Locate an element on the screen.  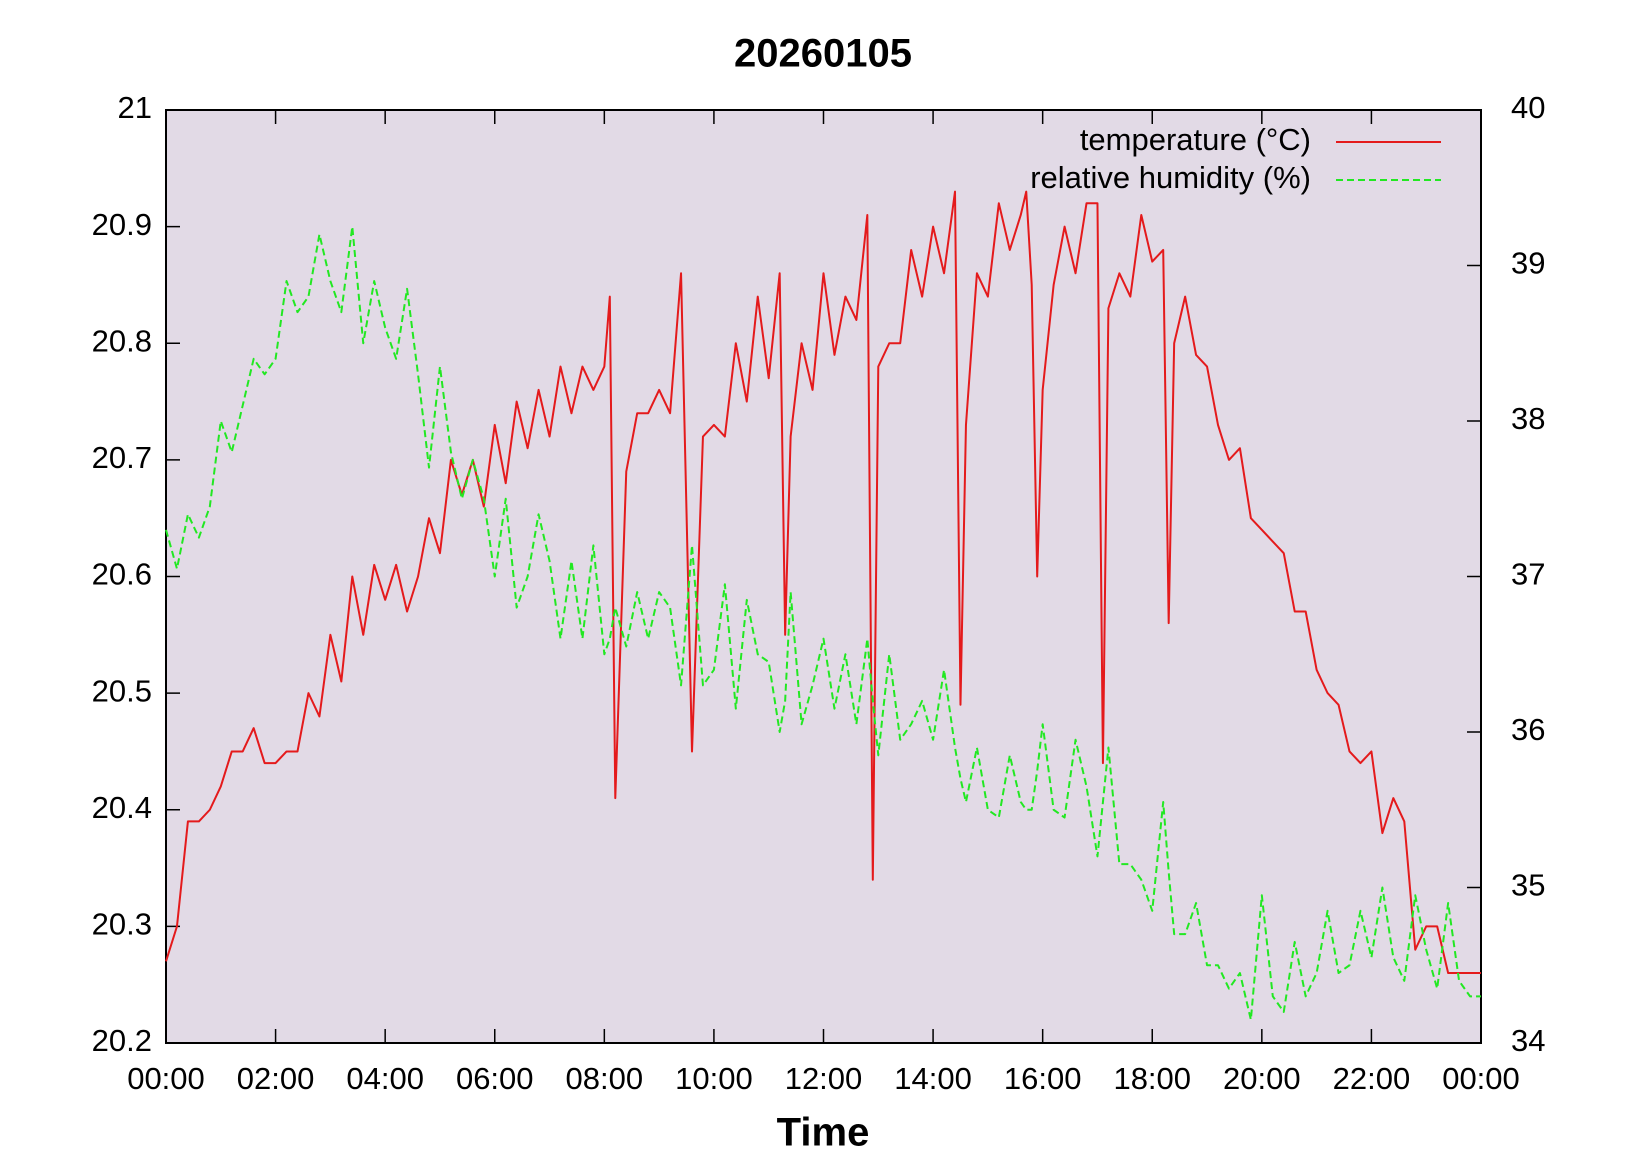
chart-title: 20260105 is located at coordinates (823, 54).